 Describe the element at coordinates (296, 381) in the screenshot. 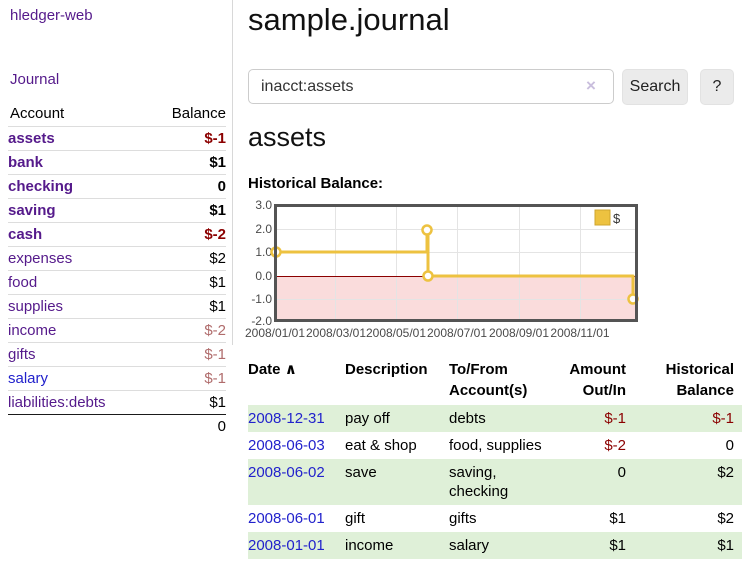

I see `col-date: Date ∧` at that location.